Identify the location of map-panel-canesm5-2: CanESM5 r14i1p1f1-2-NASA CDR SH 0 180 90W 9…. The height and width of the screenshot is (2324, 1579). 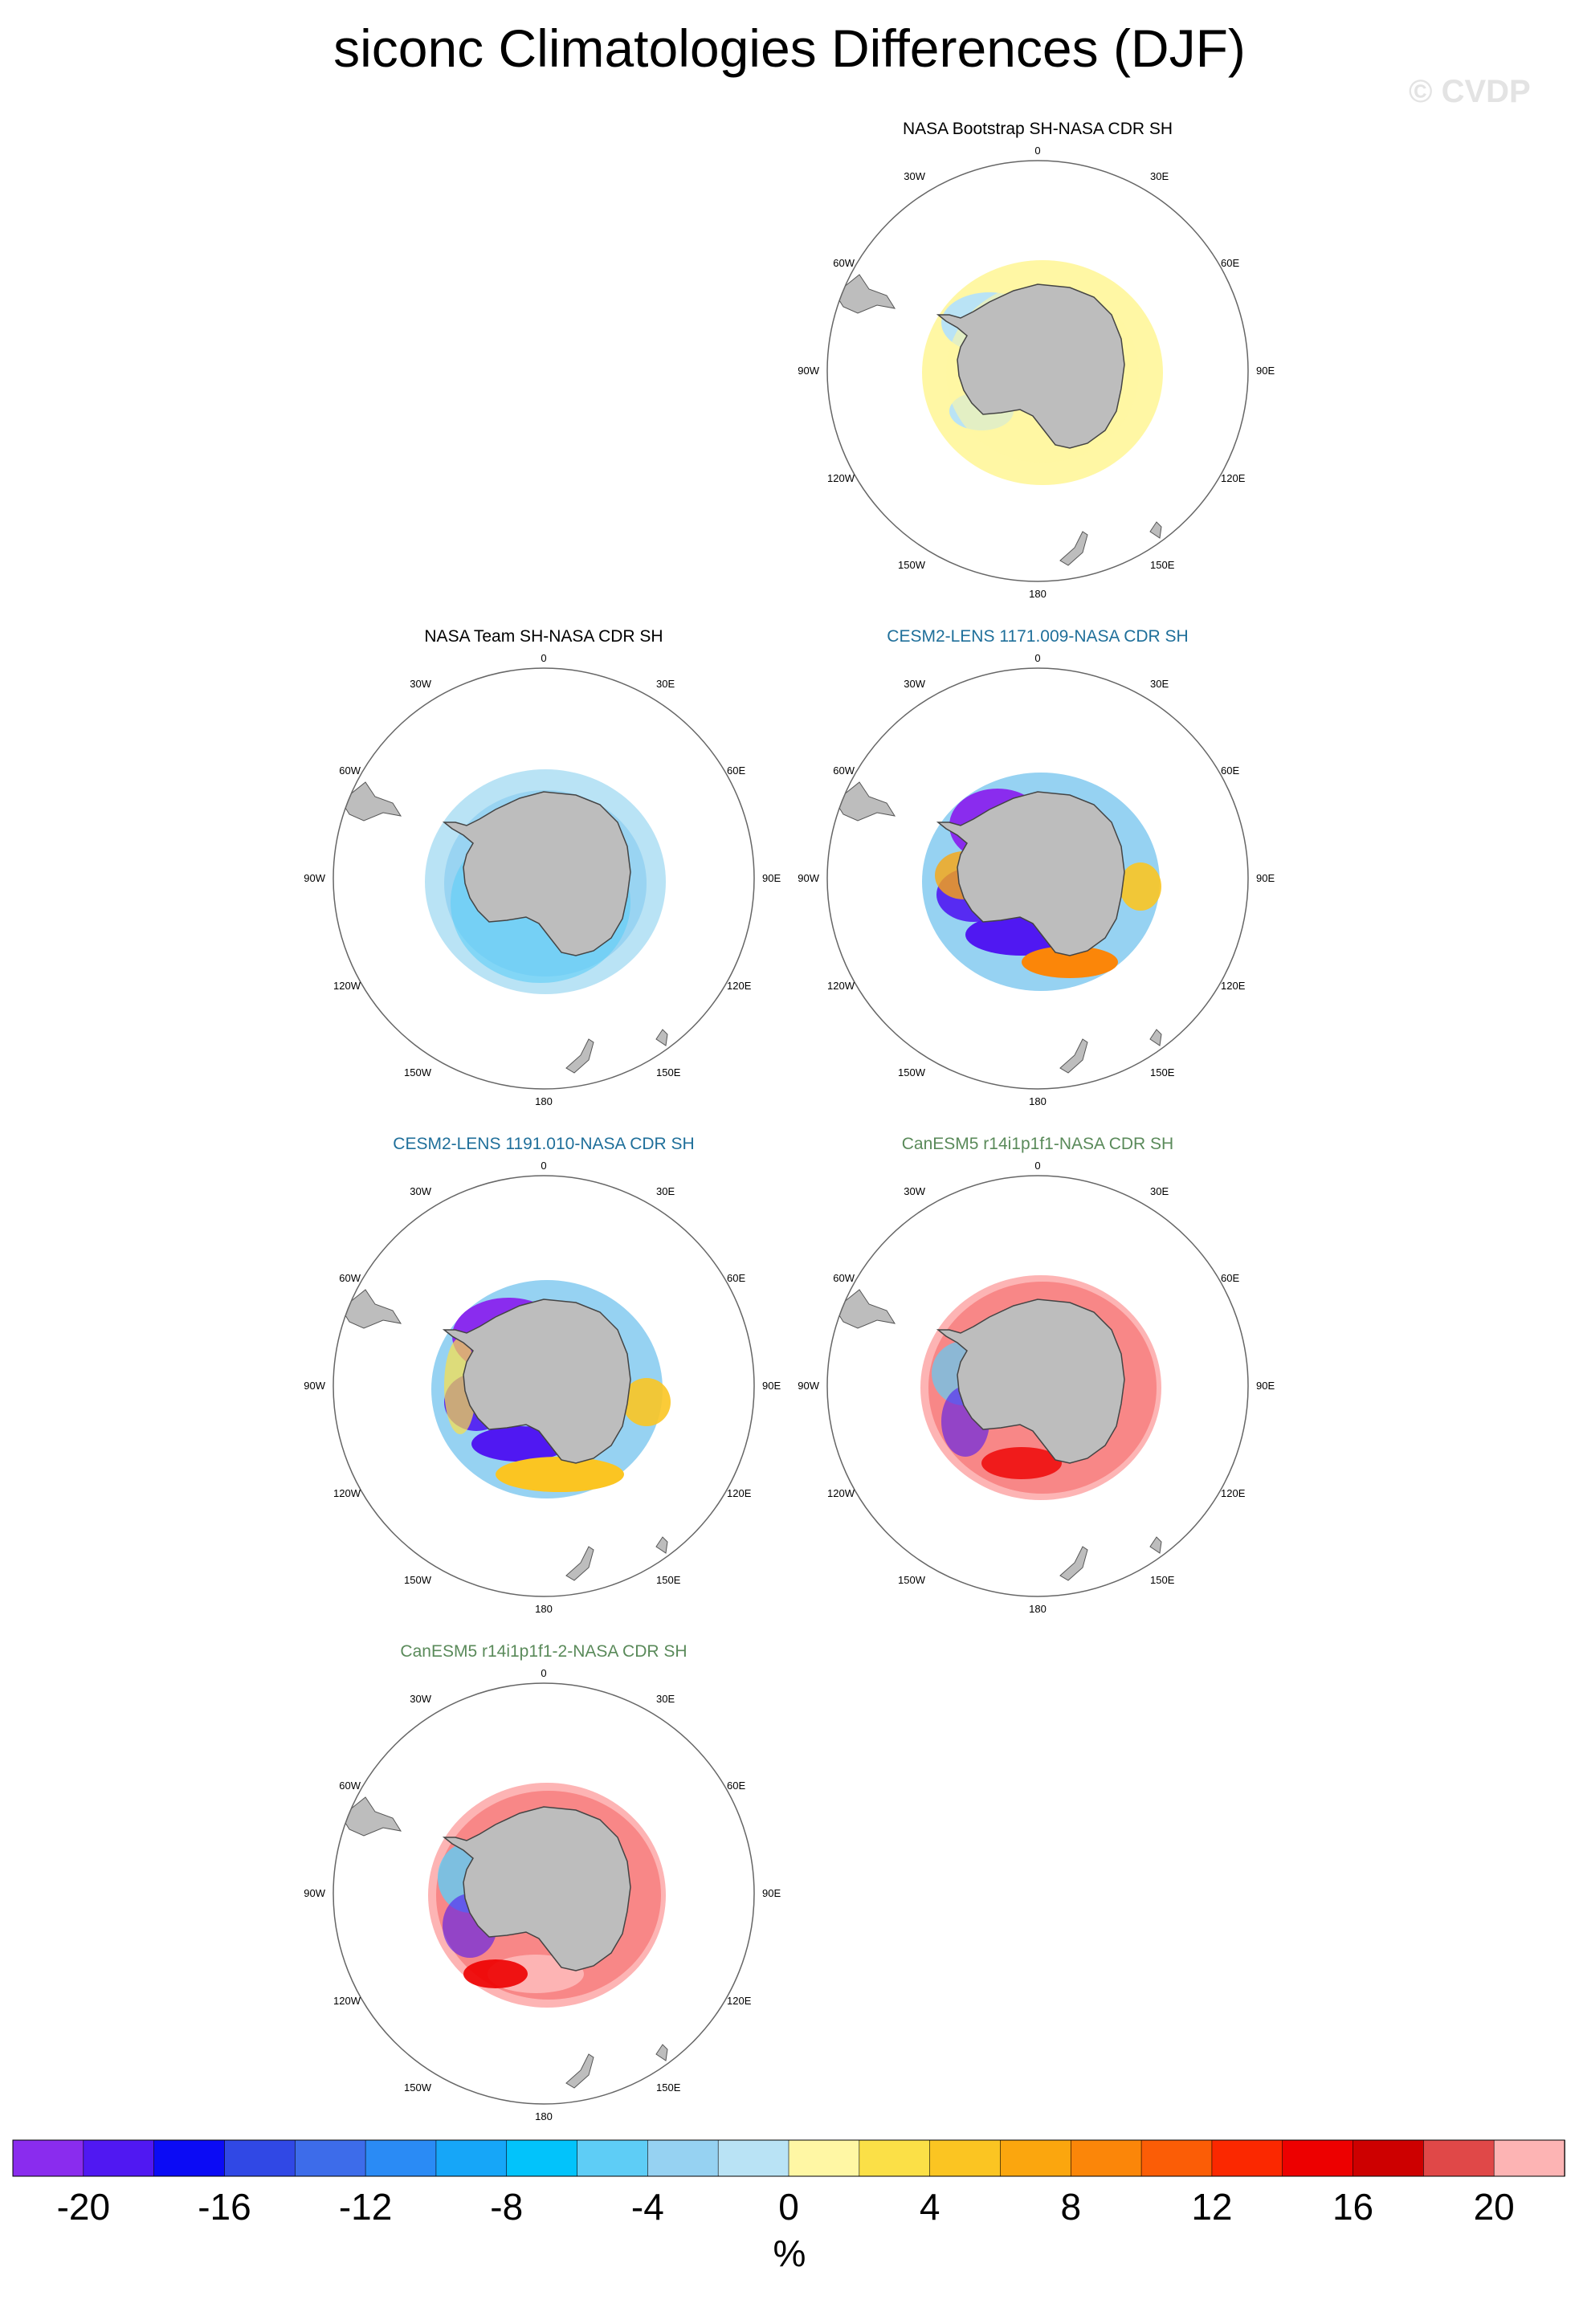
(544, 1886).